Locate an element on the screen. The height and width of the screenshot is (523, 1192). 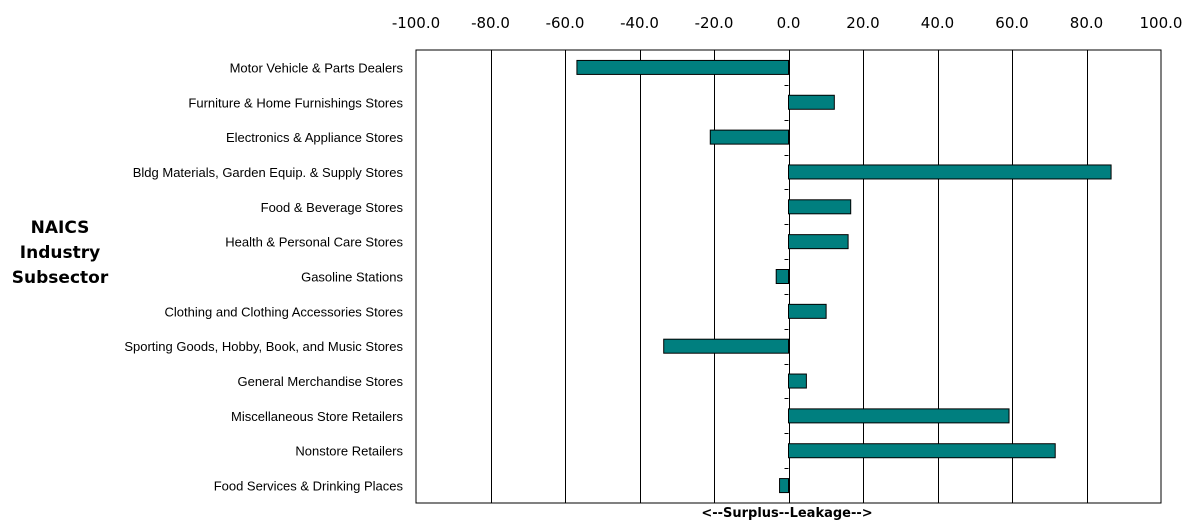
x-tick-label: -100.0 is located at coordinates (416, 23).